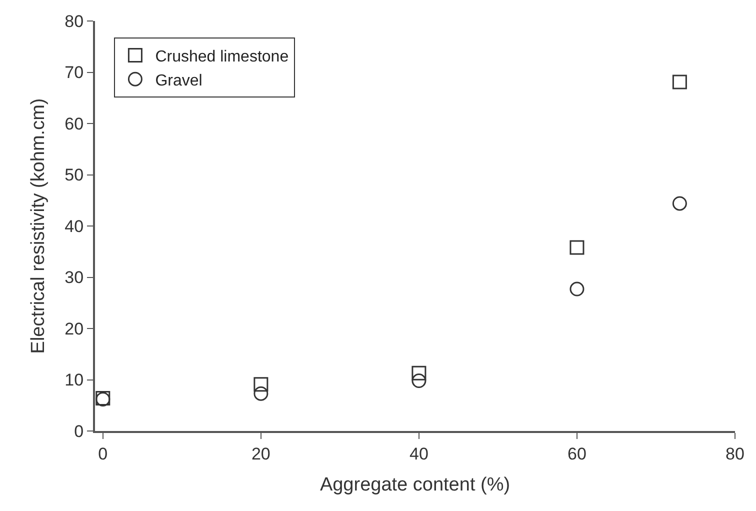 This screenshot has width=756, height=511. What do you see at coordinates (74, 175) in the screenshot?
I see `y-tick-label: 50` at bounding box center [74, 175].